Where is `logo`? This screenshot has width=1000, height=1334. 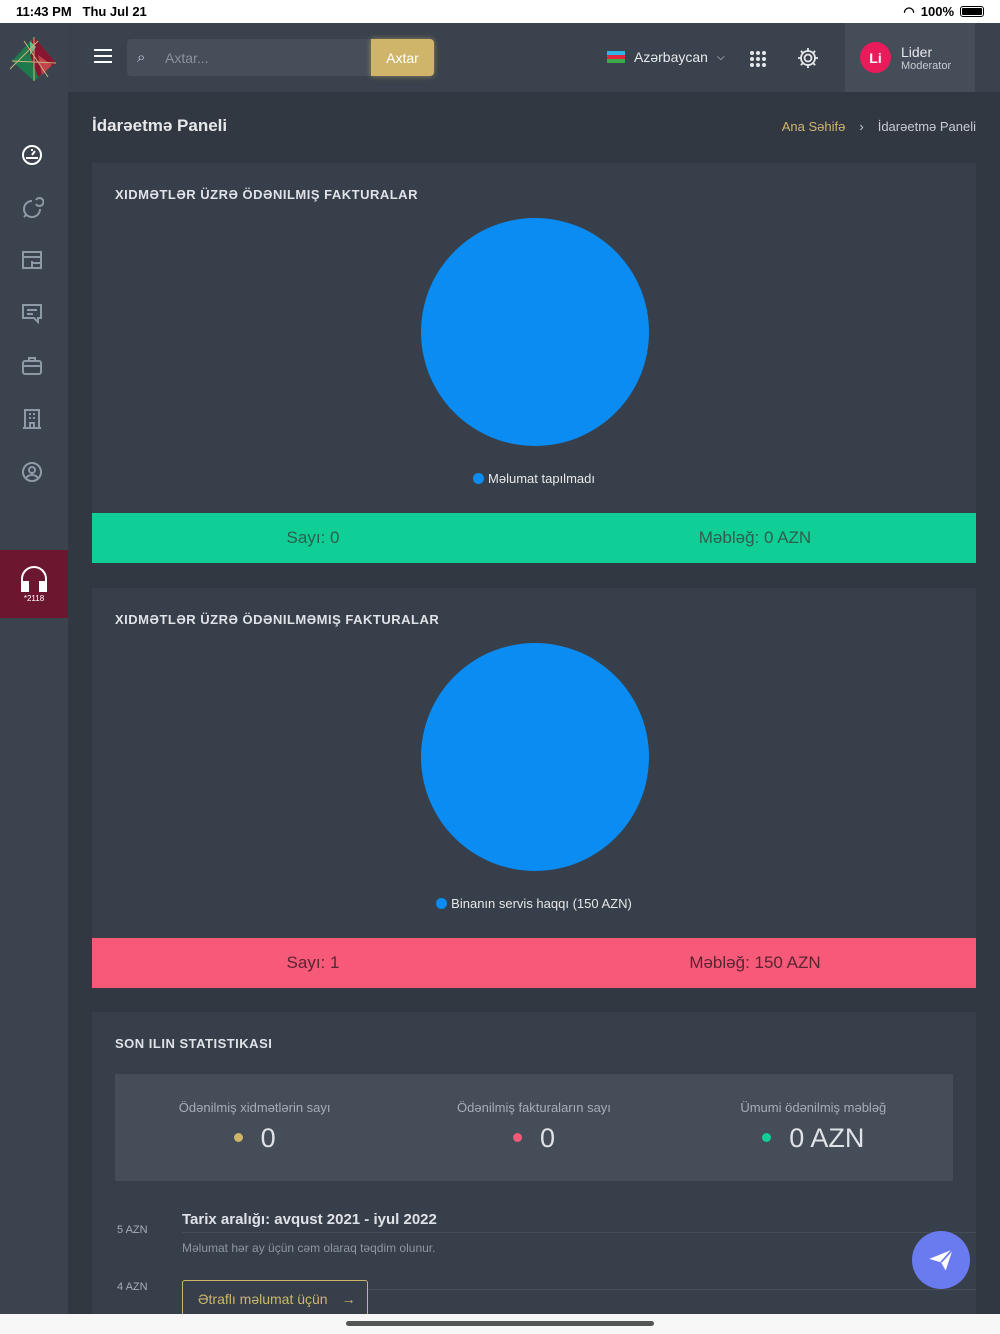
logo is located at coordinates (33, 59).